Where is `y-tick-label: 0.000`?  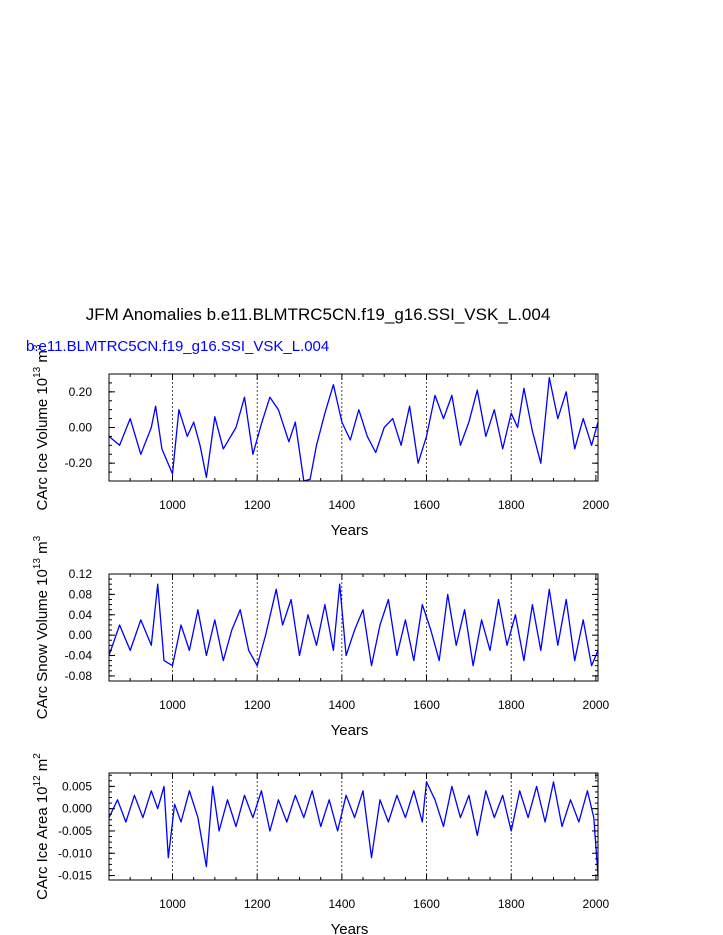
y-tick-label: 0.000 is located at coordinates (77, 809).